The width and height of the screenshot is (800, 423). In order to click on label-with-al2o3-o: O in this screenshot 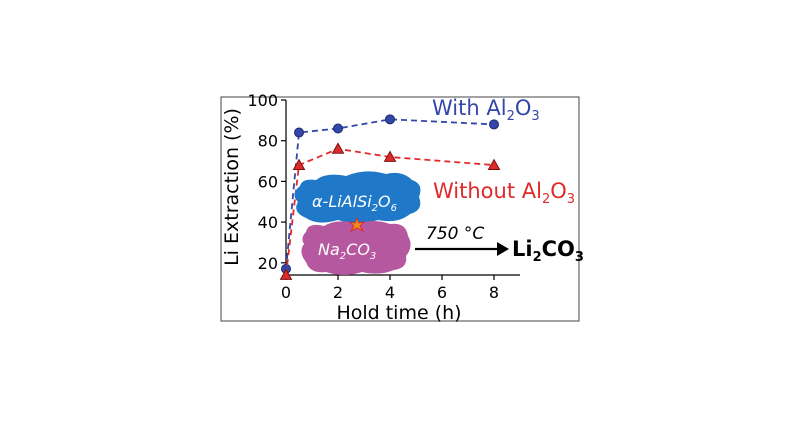, I will do `click(523, 108)`.